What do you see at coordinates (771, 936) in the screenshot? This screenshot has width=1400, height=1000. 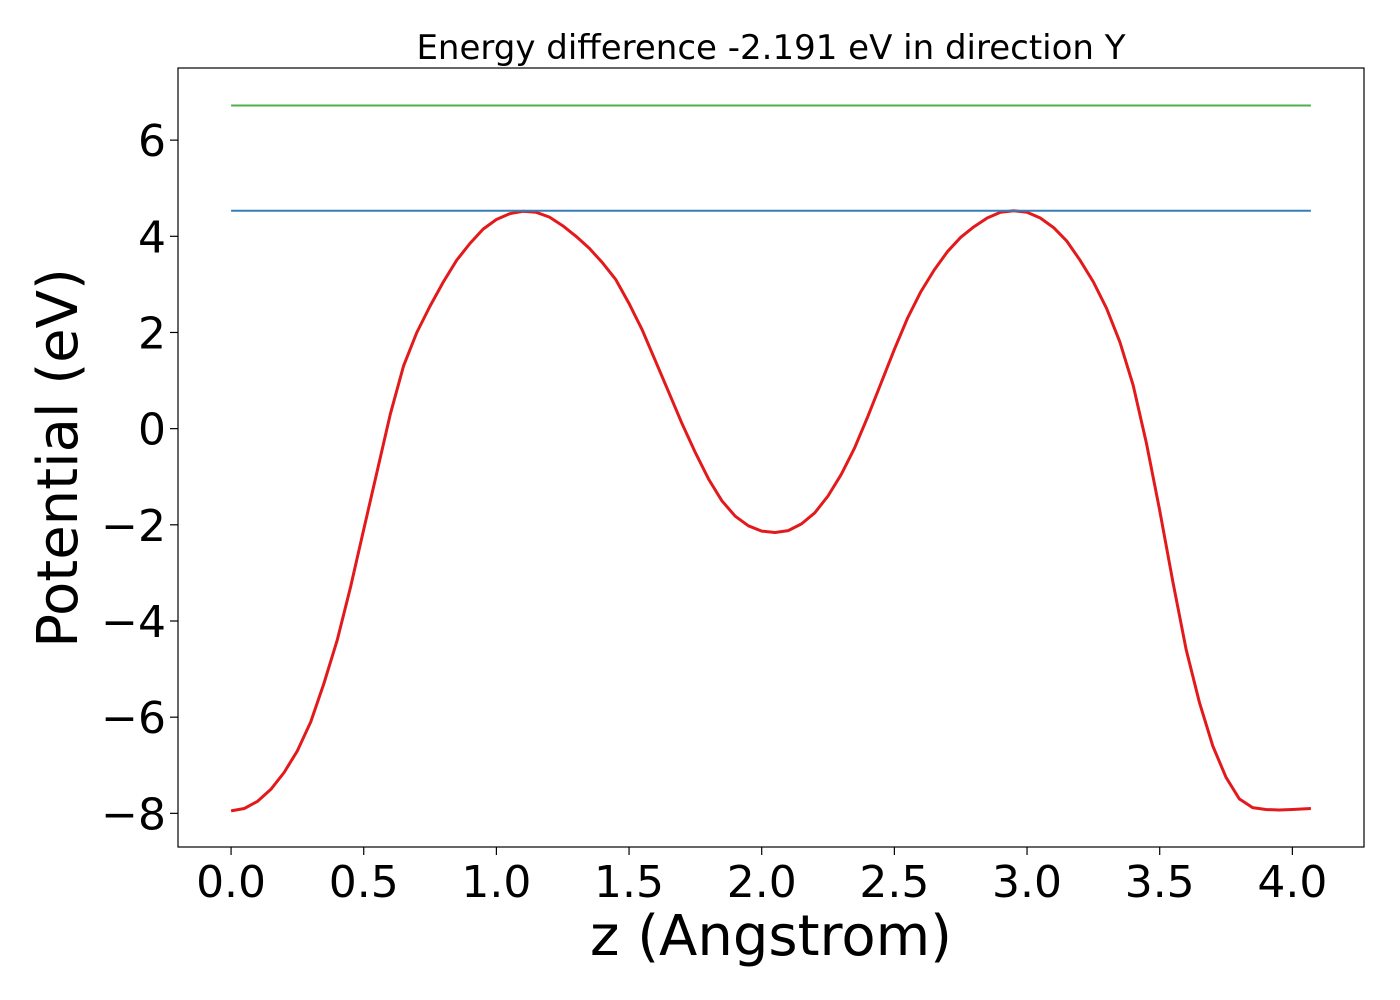 I see `x-axis-label: z (Angstrom)` at bounding box center [771, 936].